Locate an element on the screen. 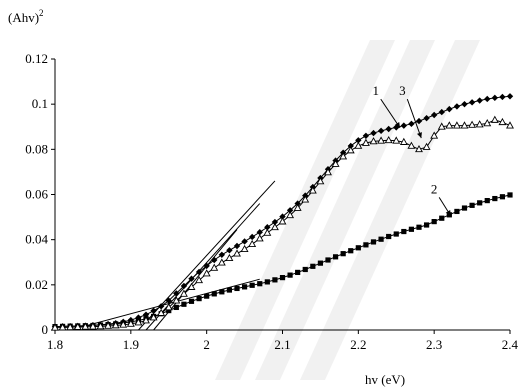 The image size is (520, 388). x-axis-label: hv (eV) is located at coordinates (385, 379).